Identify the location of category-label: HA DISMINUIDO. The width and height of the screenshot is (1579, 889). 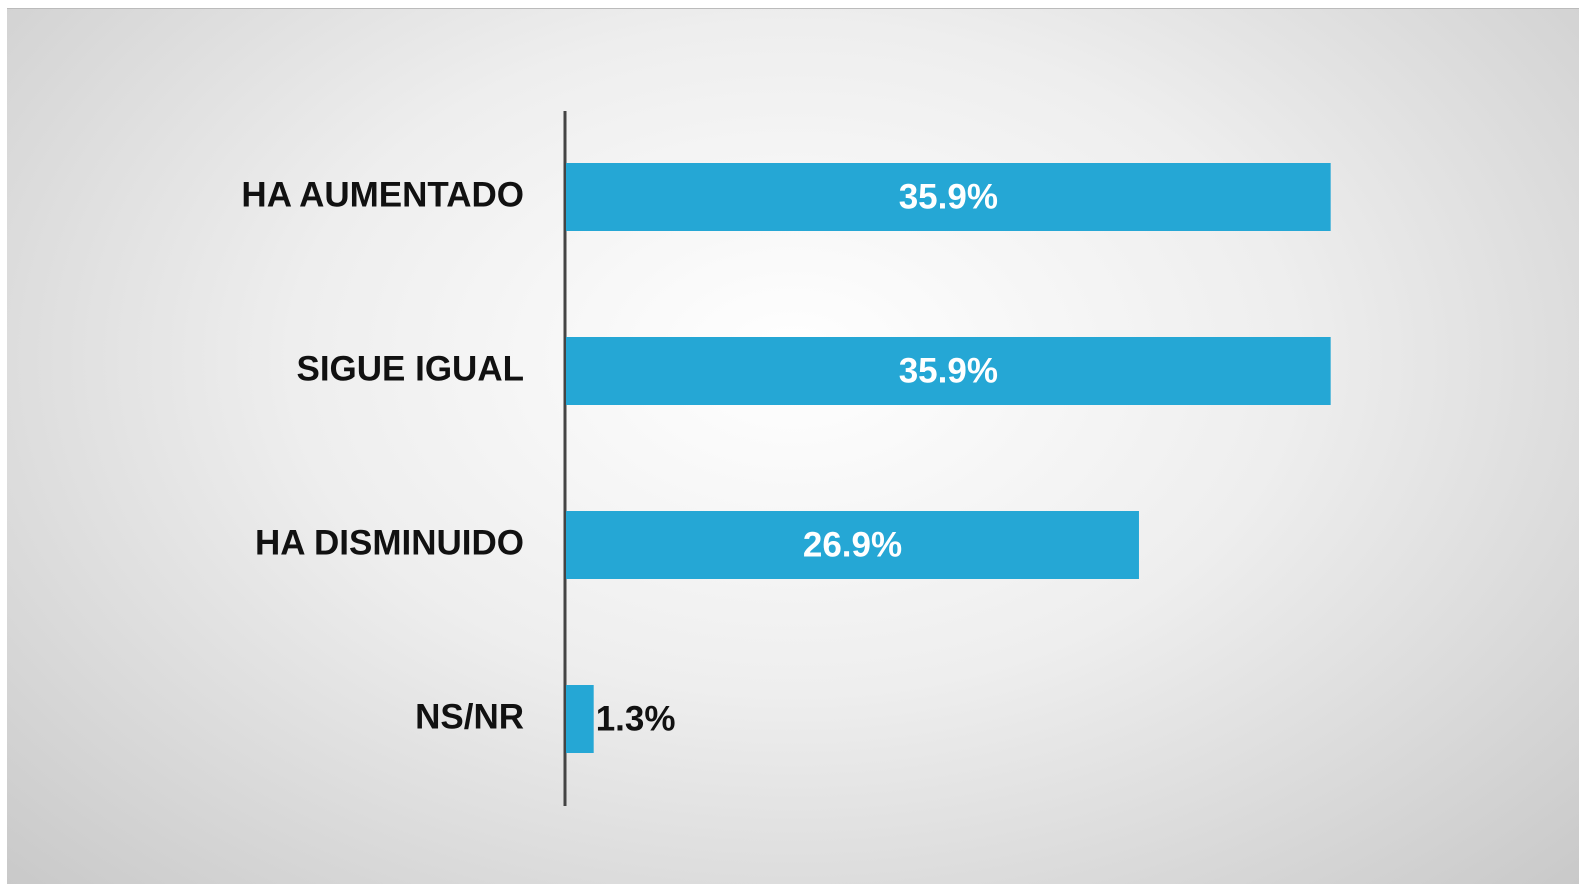
(389, 542).